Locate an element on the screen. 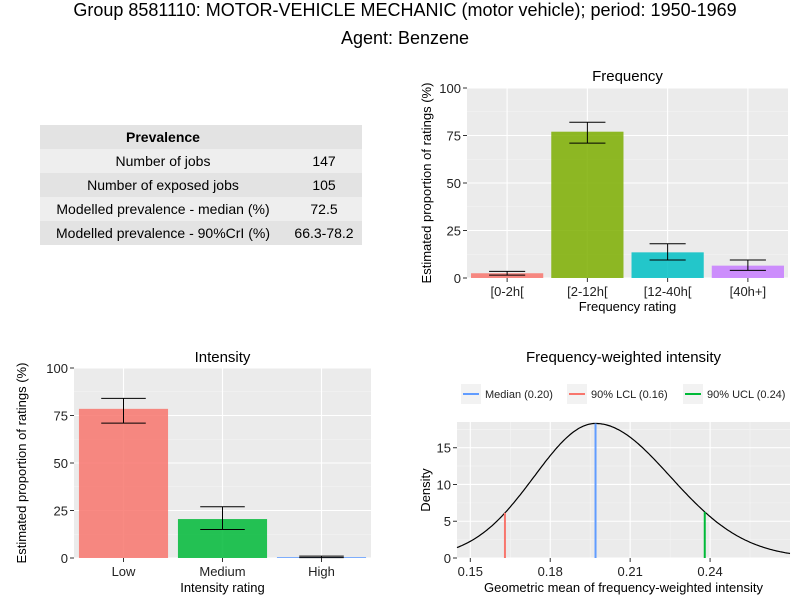  prevalence-header-blank is located at coordinates (324, 137).